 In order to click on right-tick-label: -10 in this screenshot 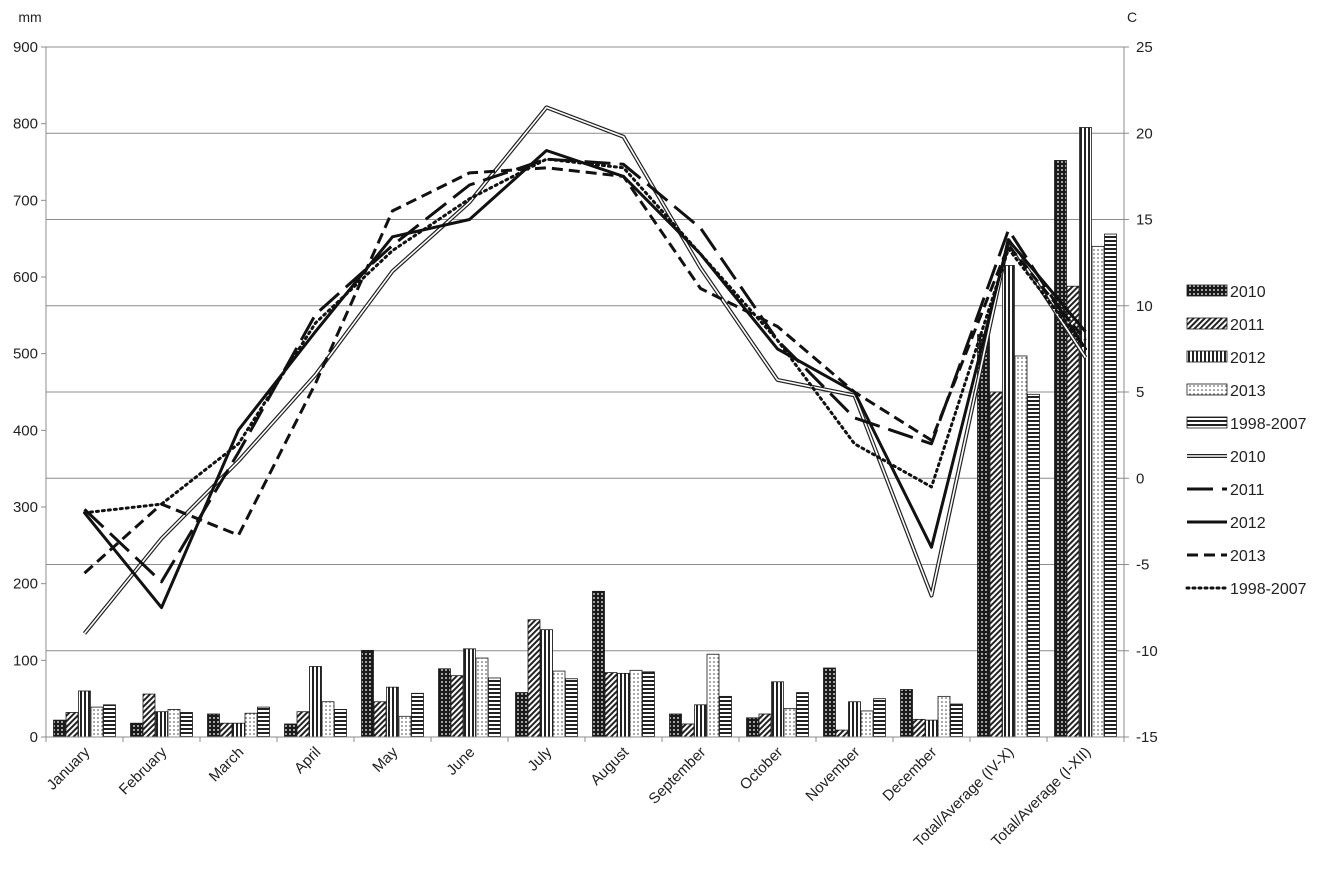, I will do `click(1147, 651)`.